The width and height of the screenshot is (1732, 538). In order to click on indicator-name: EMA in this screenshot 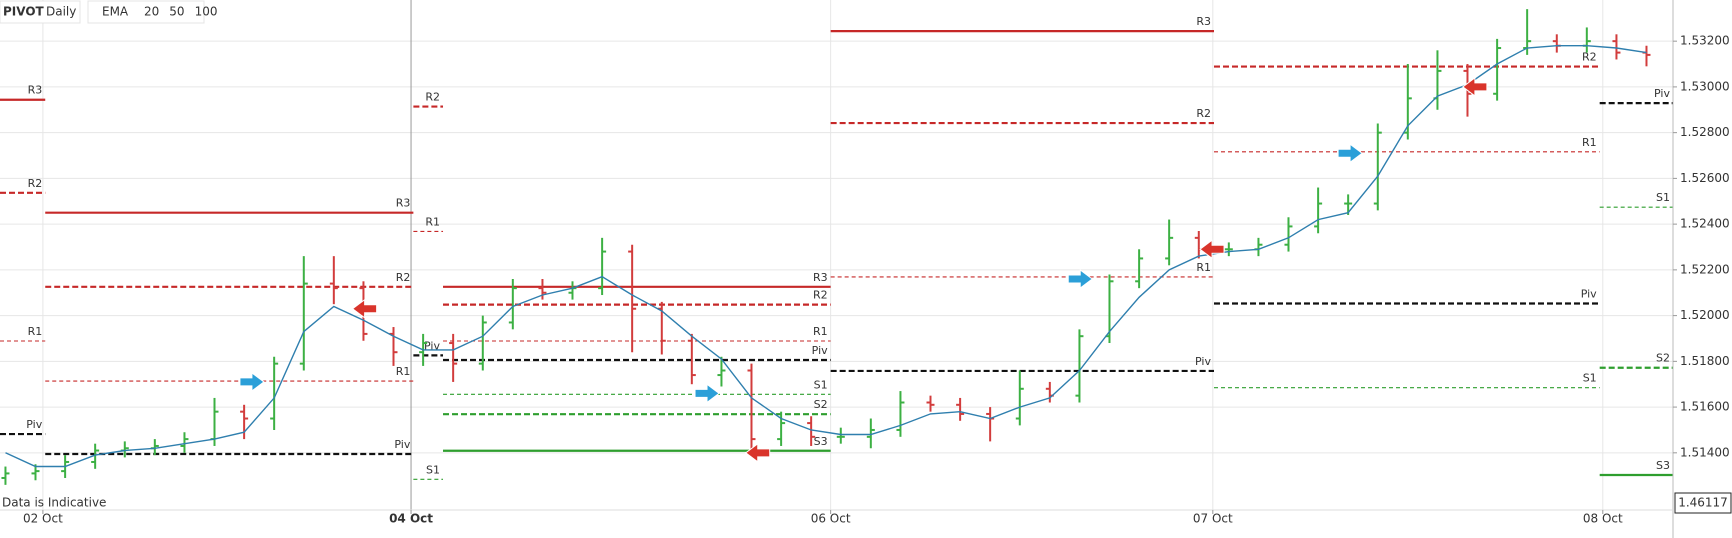, I will do `click(115, 12)`.